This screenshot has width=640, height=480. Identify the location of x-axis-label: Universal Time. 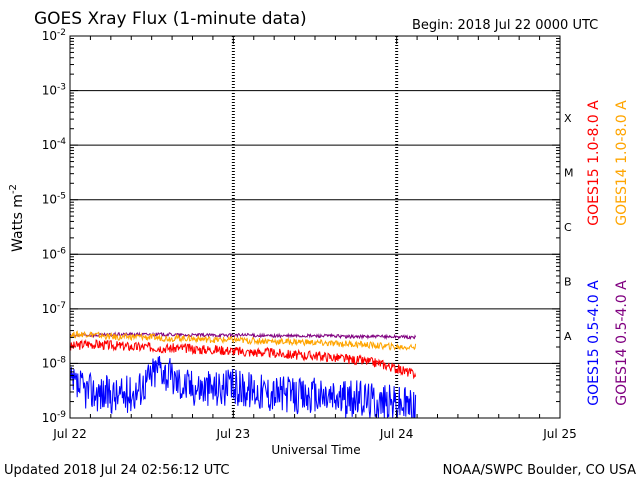
(315, 450).